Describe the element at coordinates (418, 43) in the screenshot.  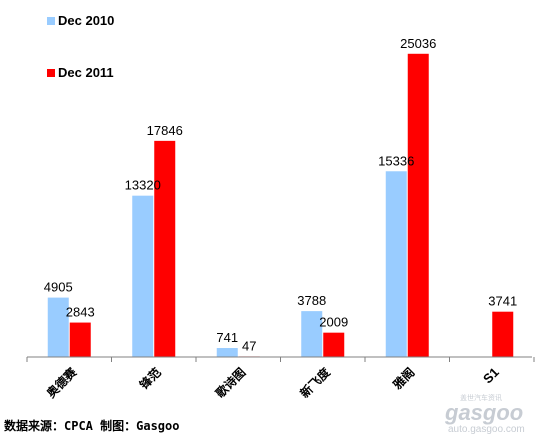
I see `data-label: 25036` at that location.